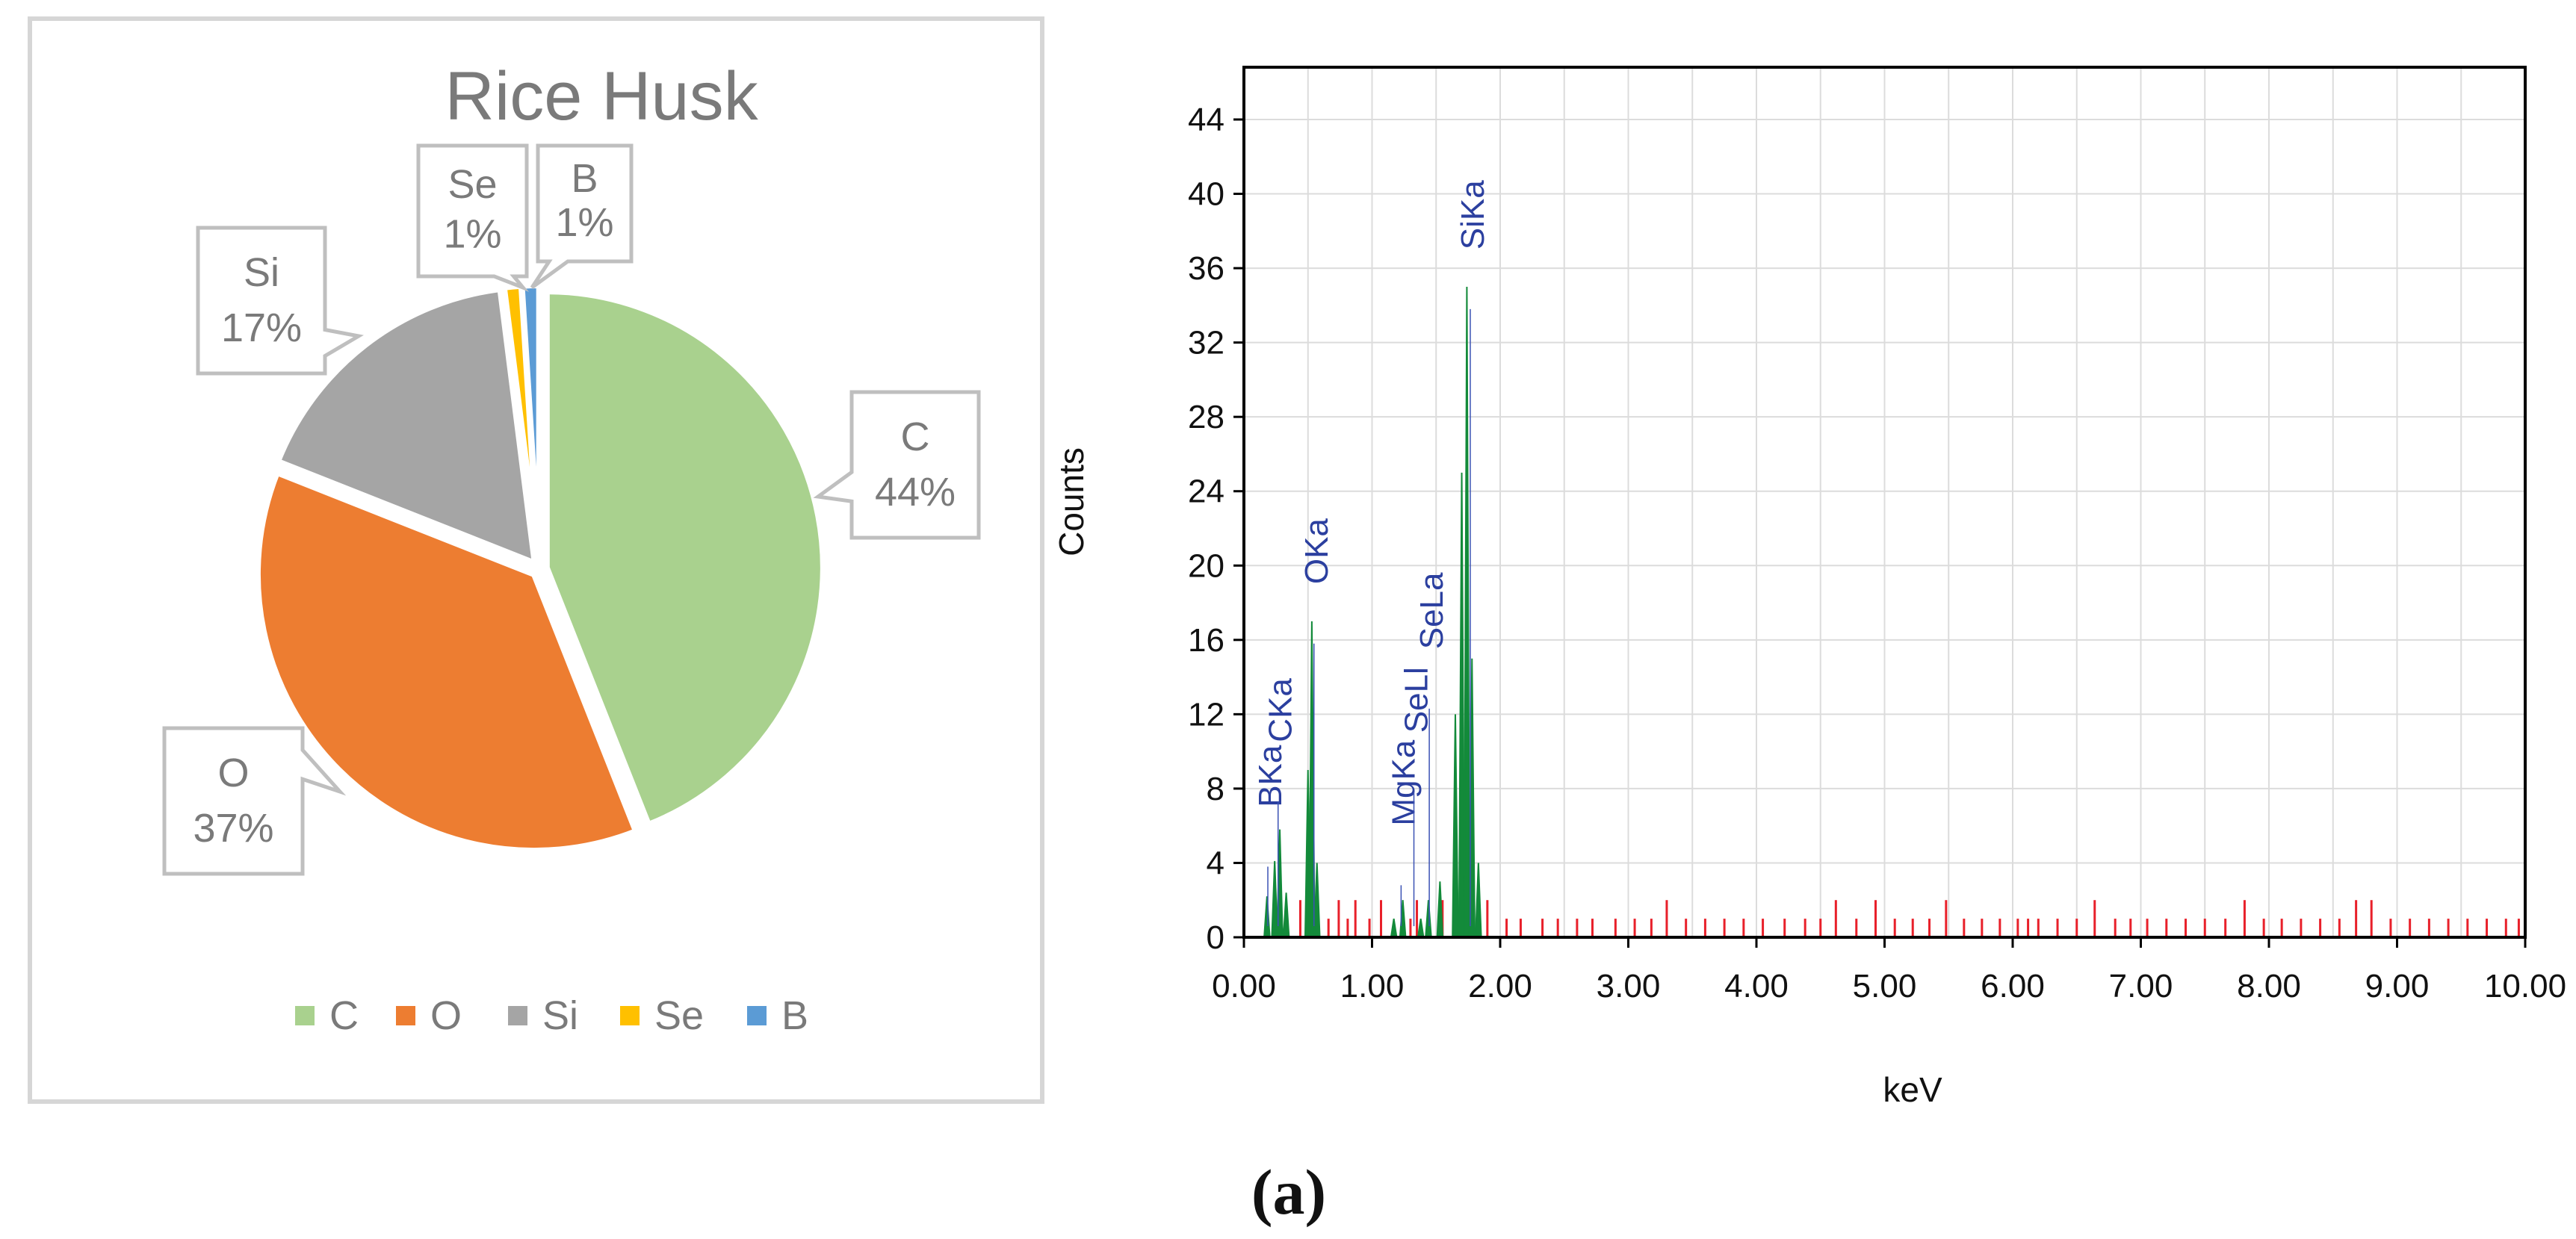 The width and height of the screenshot is (2576, 1239). I want to click on spectrum-y-axis-label: Counts, so click(1071, 501).